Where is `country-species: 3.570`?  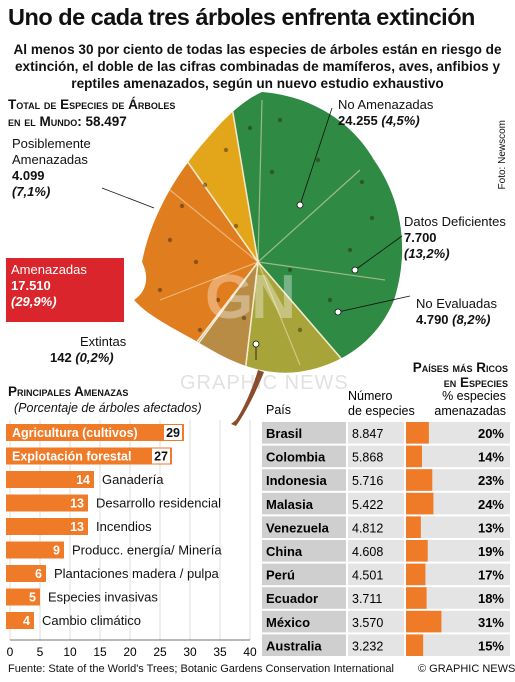 country-species: 3.570 is located at coordinates (367, 623).